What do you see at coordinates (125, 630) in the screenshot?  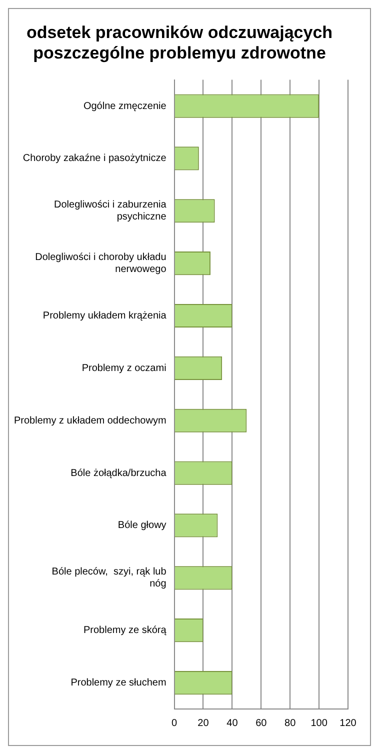 I see `y-tick-label: Problemy ze skórą` at bounding box center [125, 630].